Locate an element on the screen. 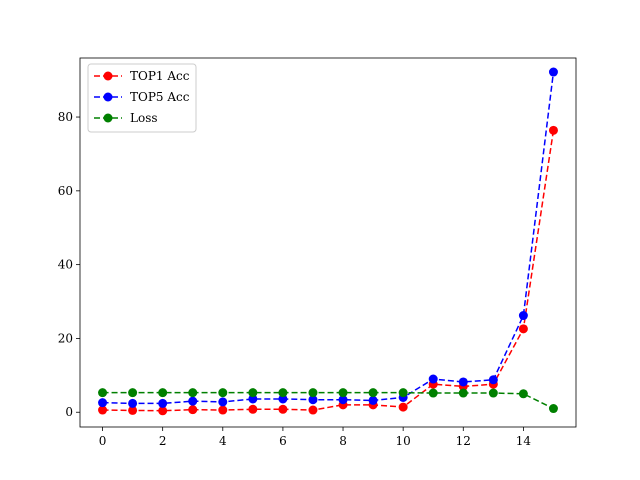  legend-box is located at coordinates (142, 98).